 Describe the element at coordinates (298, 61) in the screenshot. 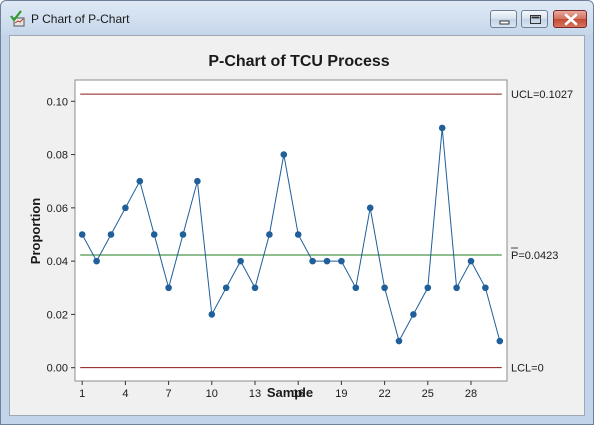

I see `chart-title: P-Chart of TCU Process` at that location.